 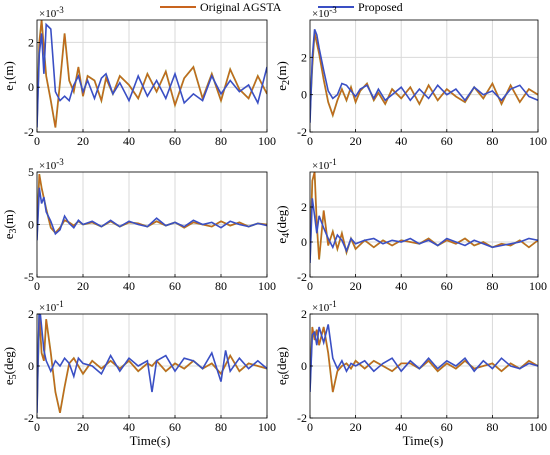 What do you see at coordinates (380, 7) in the screenshot?
I see `legend-label-proposed: Proposed` at bounding box center [380, 7].